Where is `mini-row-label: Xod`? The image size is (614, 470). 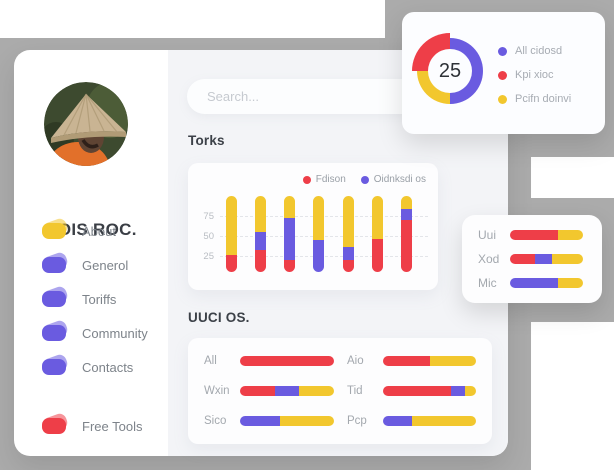 mini-row-label: Xod is located at coordinates (489, 259).